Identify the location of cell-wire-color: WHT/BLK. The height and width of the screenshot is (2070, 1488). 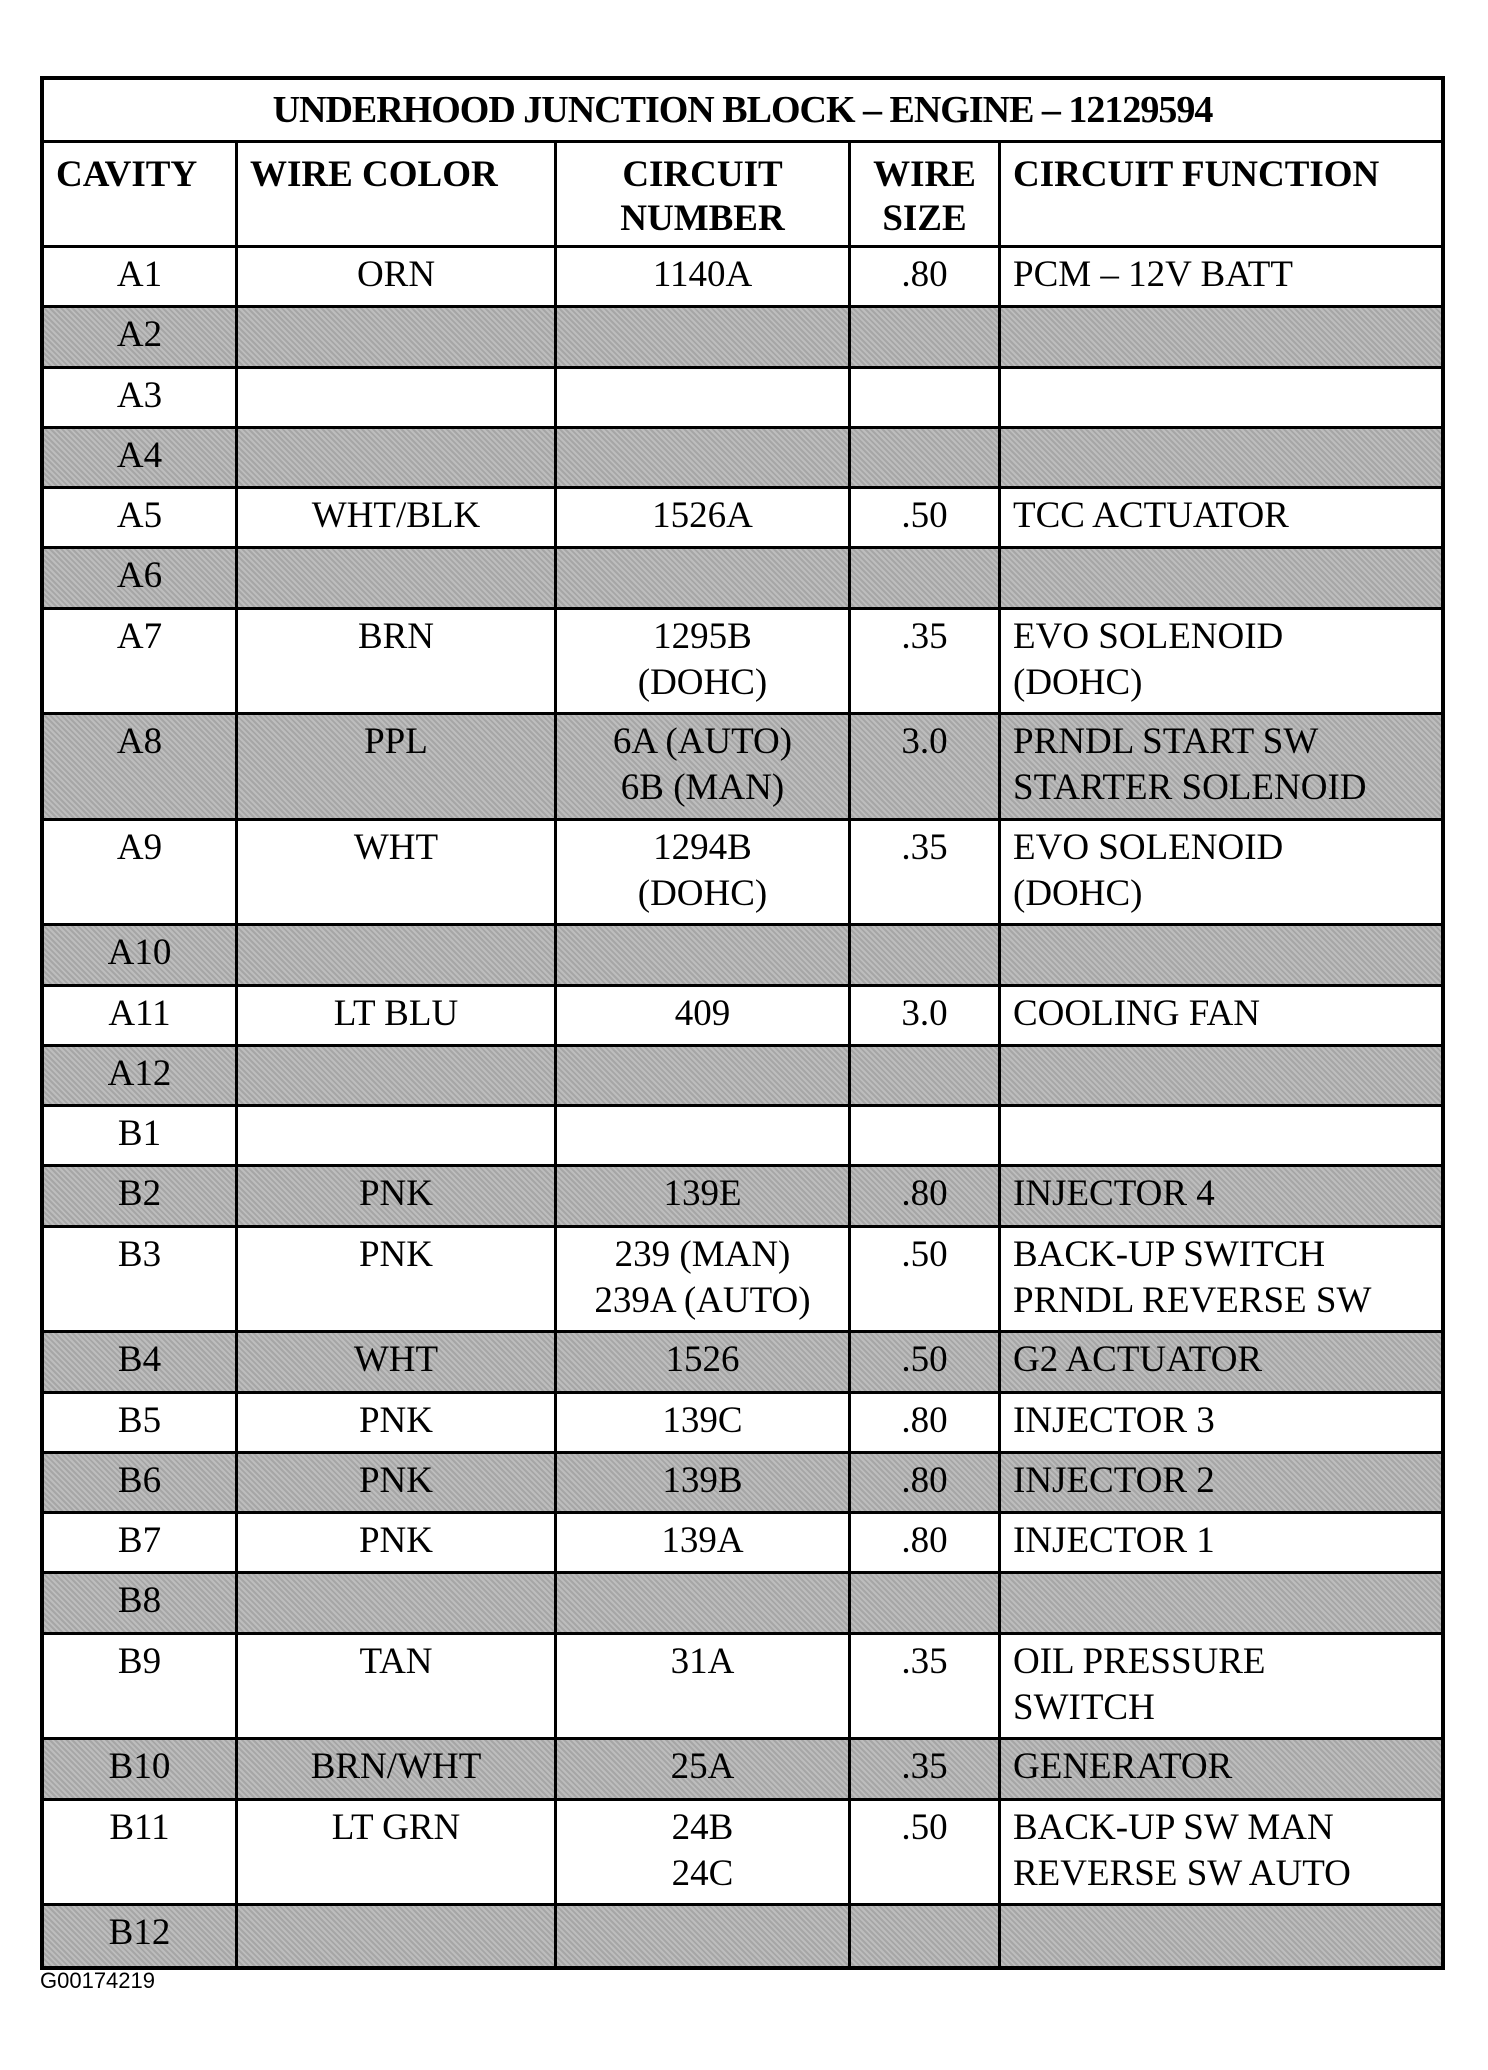
(397, 518).